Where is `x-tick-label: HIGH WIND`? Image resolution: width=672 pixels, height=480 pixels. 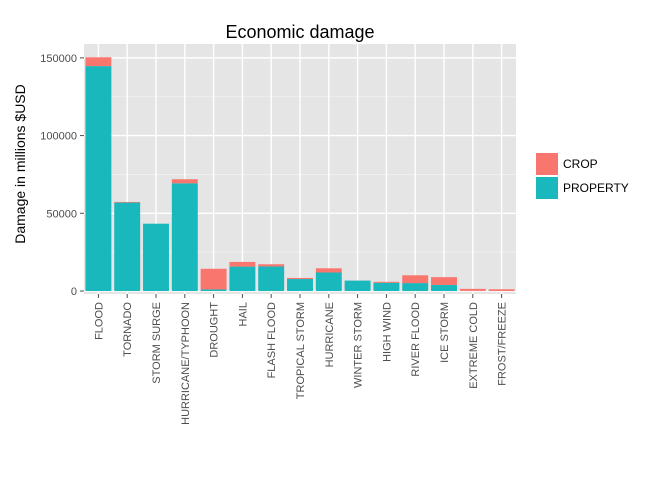
x-tick-label: HIGH WIND is located at coordinates (387, 332).